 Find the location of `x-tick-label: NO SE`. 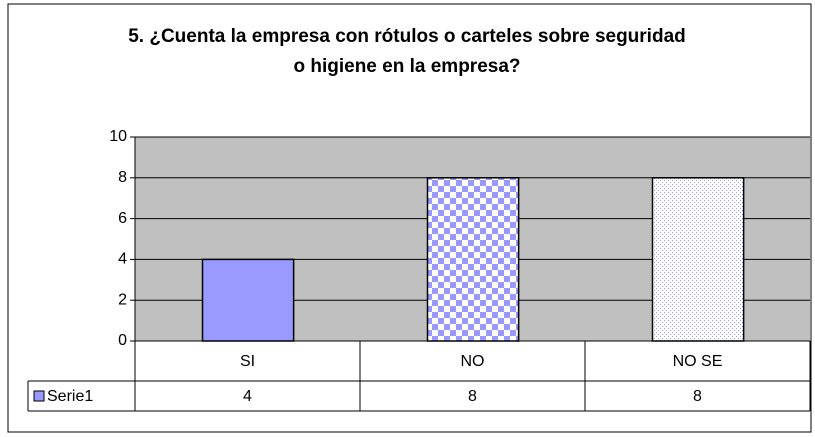

x-tick-label: NO SE is located at coordinates (698, 361).